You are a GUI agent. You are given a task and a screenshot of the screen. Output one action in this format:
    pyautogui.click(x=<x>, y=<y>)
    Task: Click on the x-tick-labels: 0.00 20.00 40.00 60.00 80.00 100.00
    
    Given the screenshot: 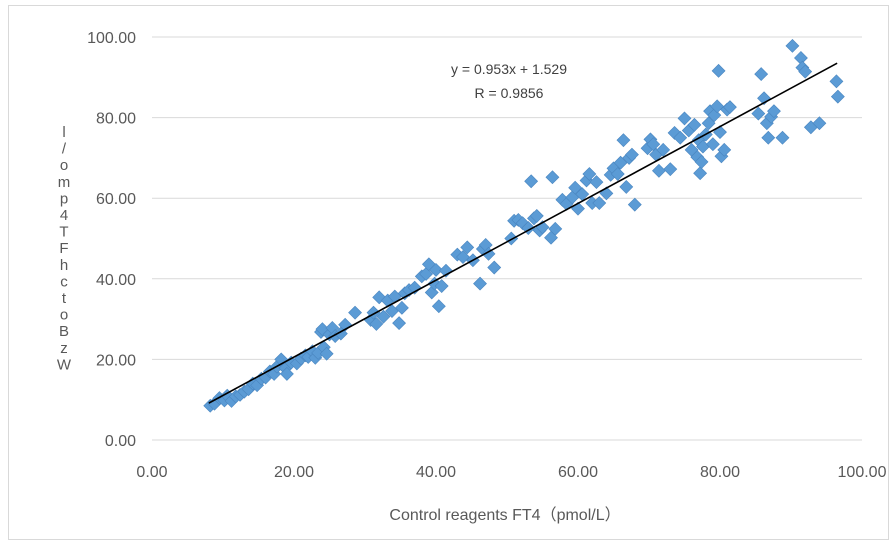 What is the action you would take?
    pyautogui.click(x=511, y=472)
    